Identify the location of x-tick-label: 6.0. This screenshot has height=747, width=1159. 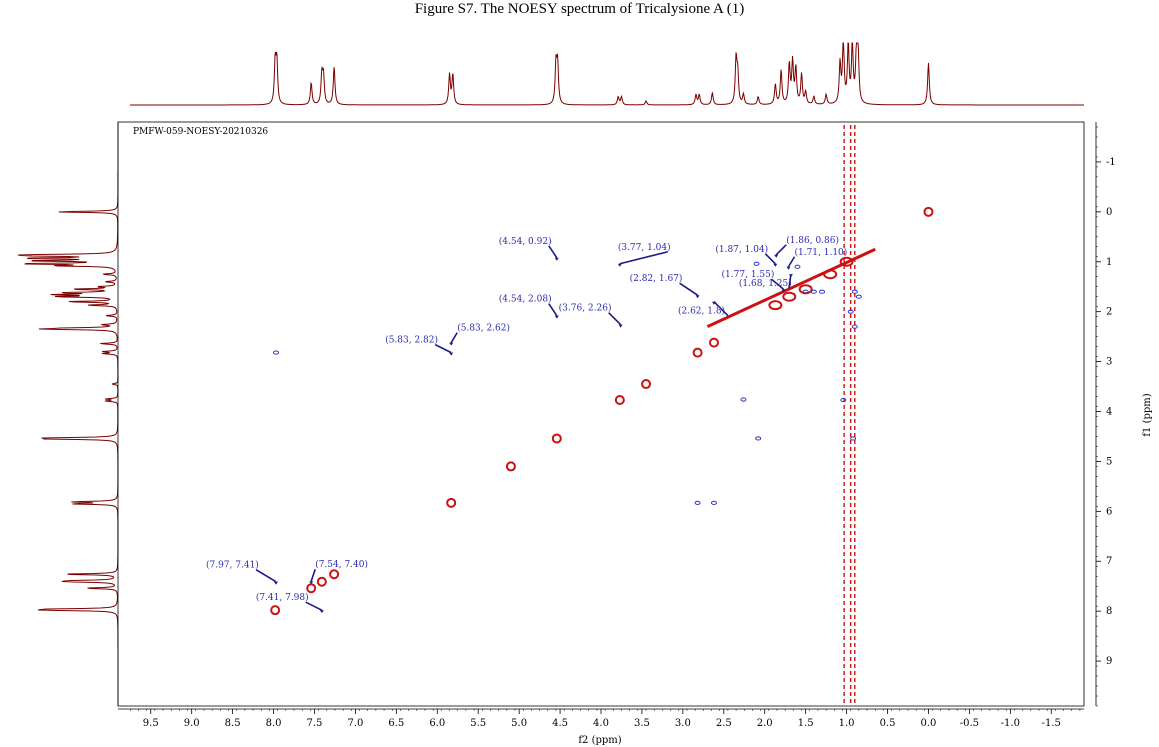
(437, 723).